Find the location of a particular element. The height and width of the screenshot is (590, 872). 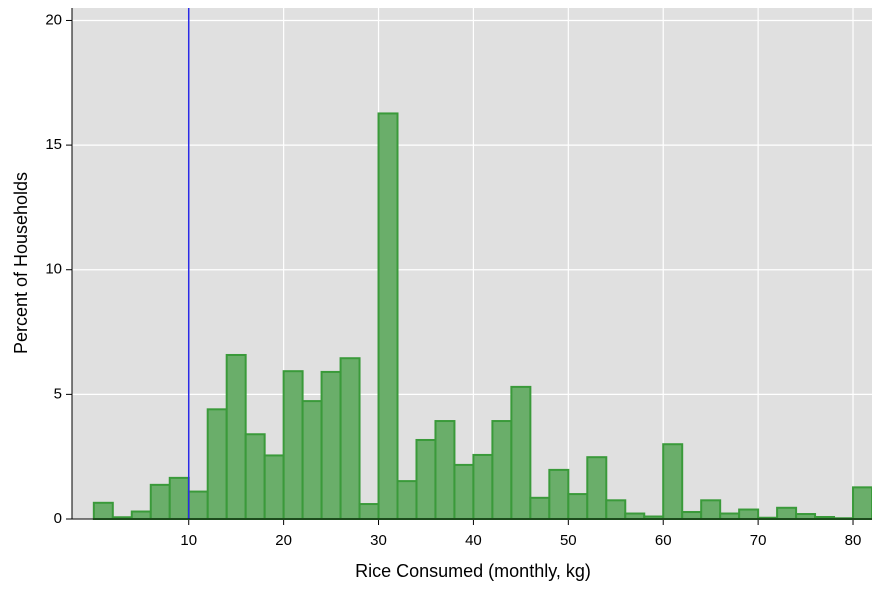

y-tick-label: 20 is located at coordinates (53, 19).